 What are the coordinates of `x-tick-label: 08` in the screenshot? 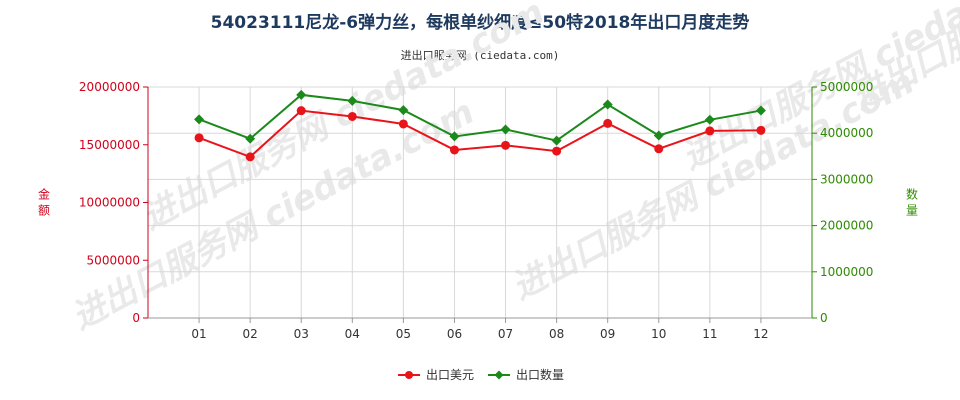 It's located at (556, 334).